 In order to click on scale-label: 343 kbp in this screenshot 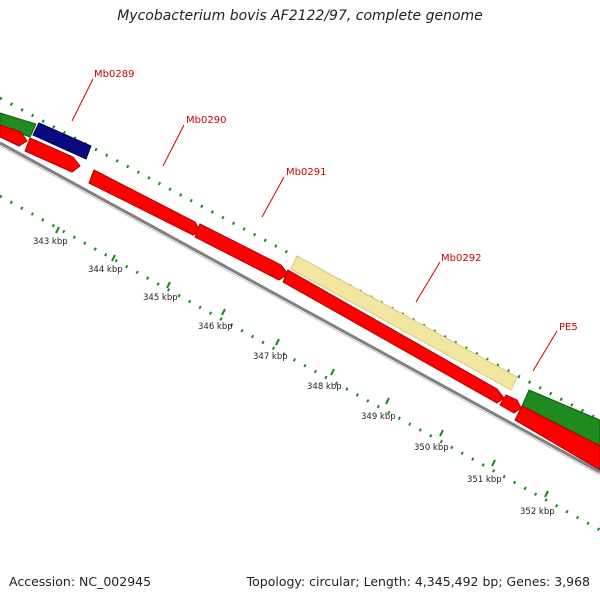, I will do `click(50, 242)`.